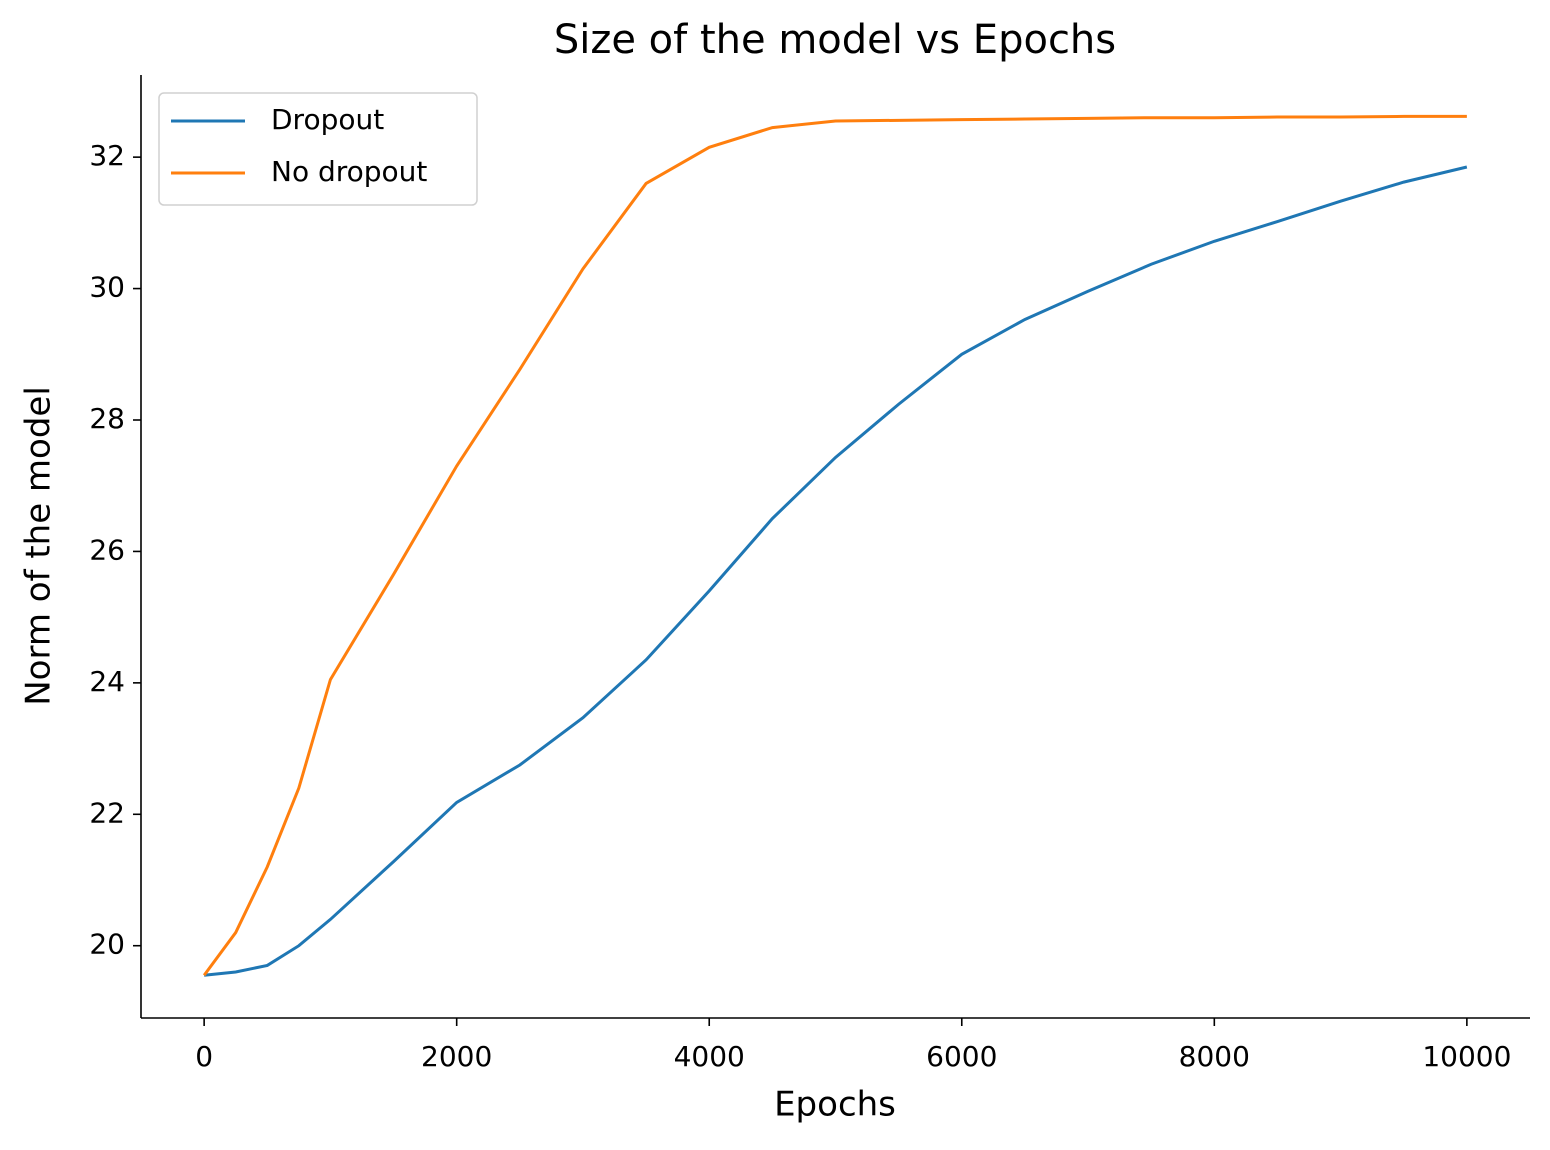  Describe the element at coordinates (1466, 1056) in the screenshot. I see `x-tick-label: 10000` at that location.